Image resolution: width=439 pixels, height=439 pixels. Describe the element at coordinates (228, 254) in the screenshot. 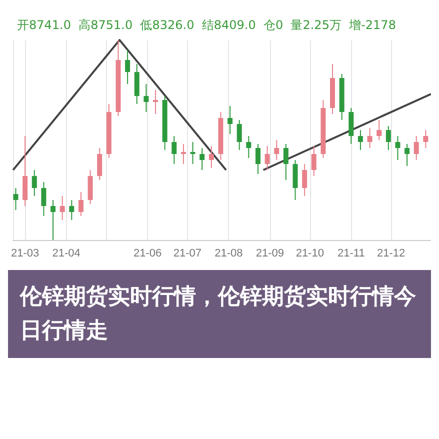

I see `x-tick-label: 21-08` at that location.